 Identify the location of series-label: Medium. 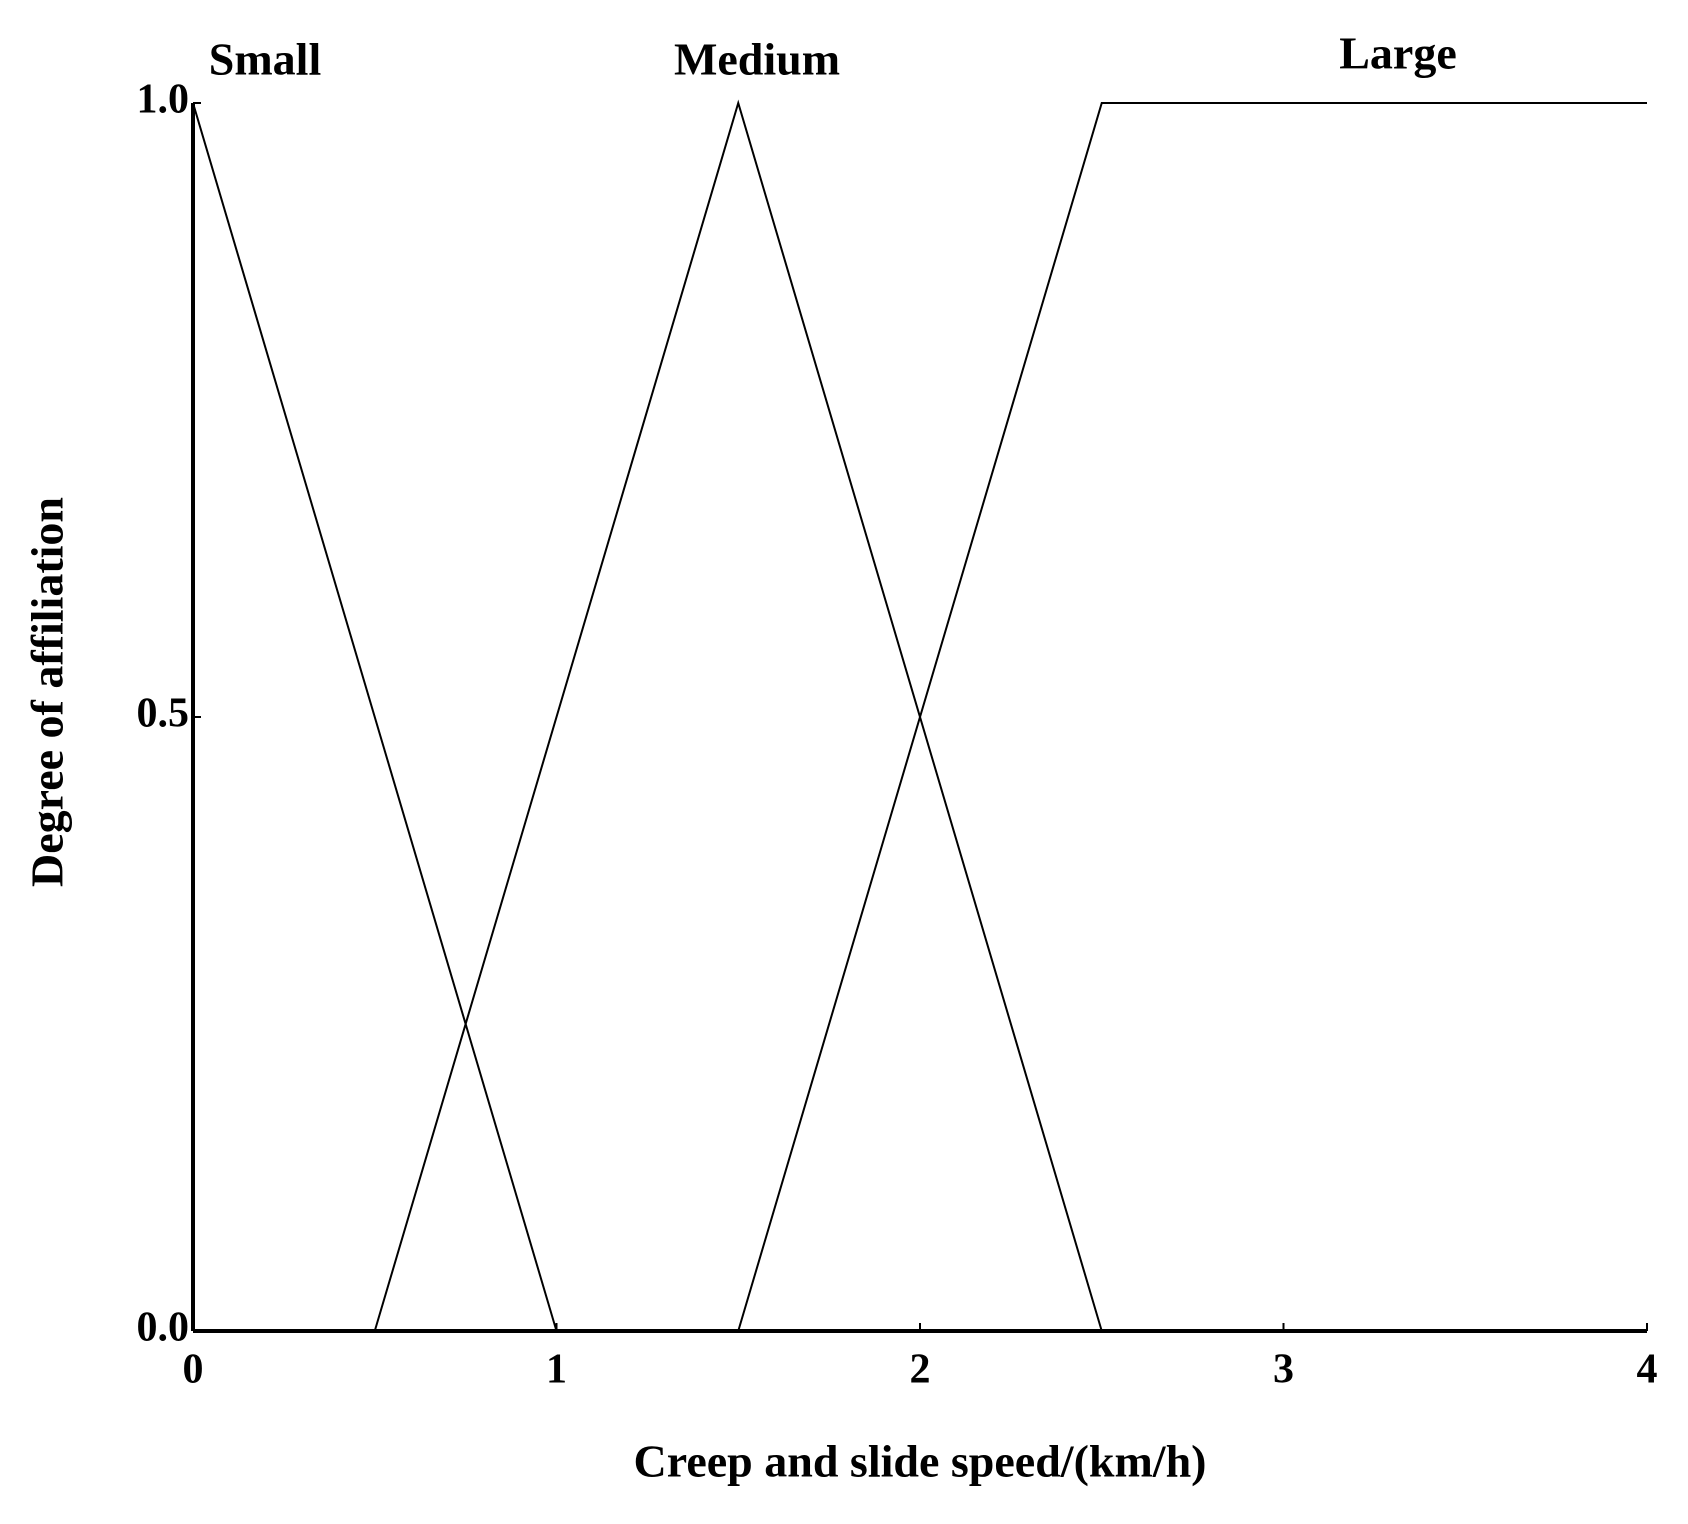
(757, 59).